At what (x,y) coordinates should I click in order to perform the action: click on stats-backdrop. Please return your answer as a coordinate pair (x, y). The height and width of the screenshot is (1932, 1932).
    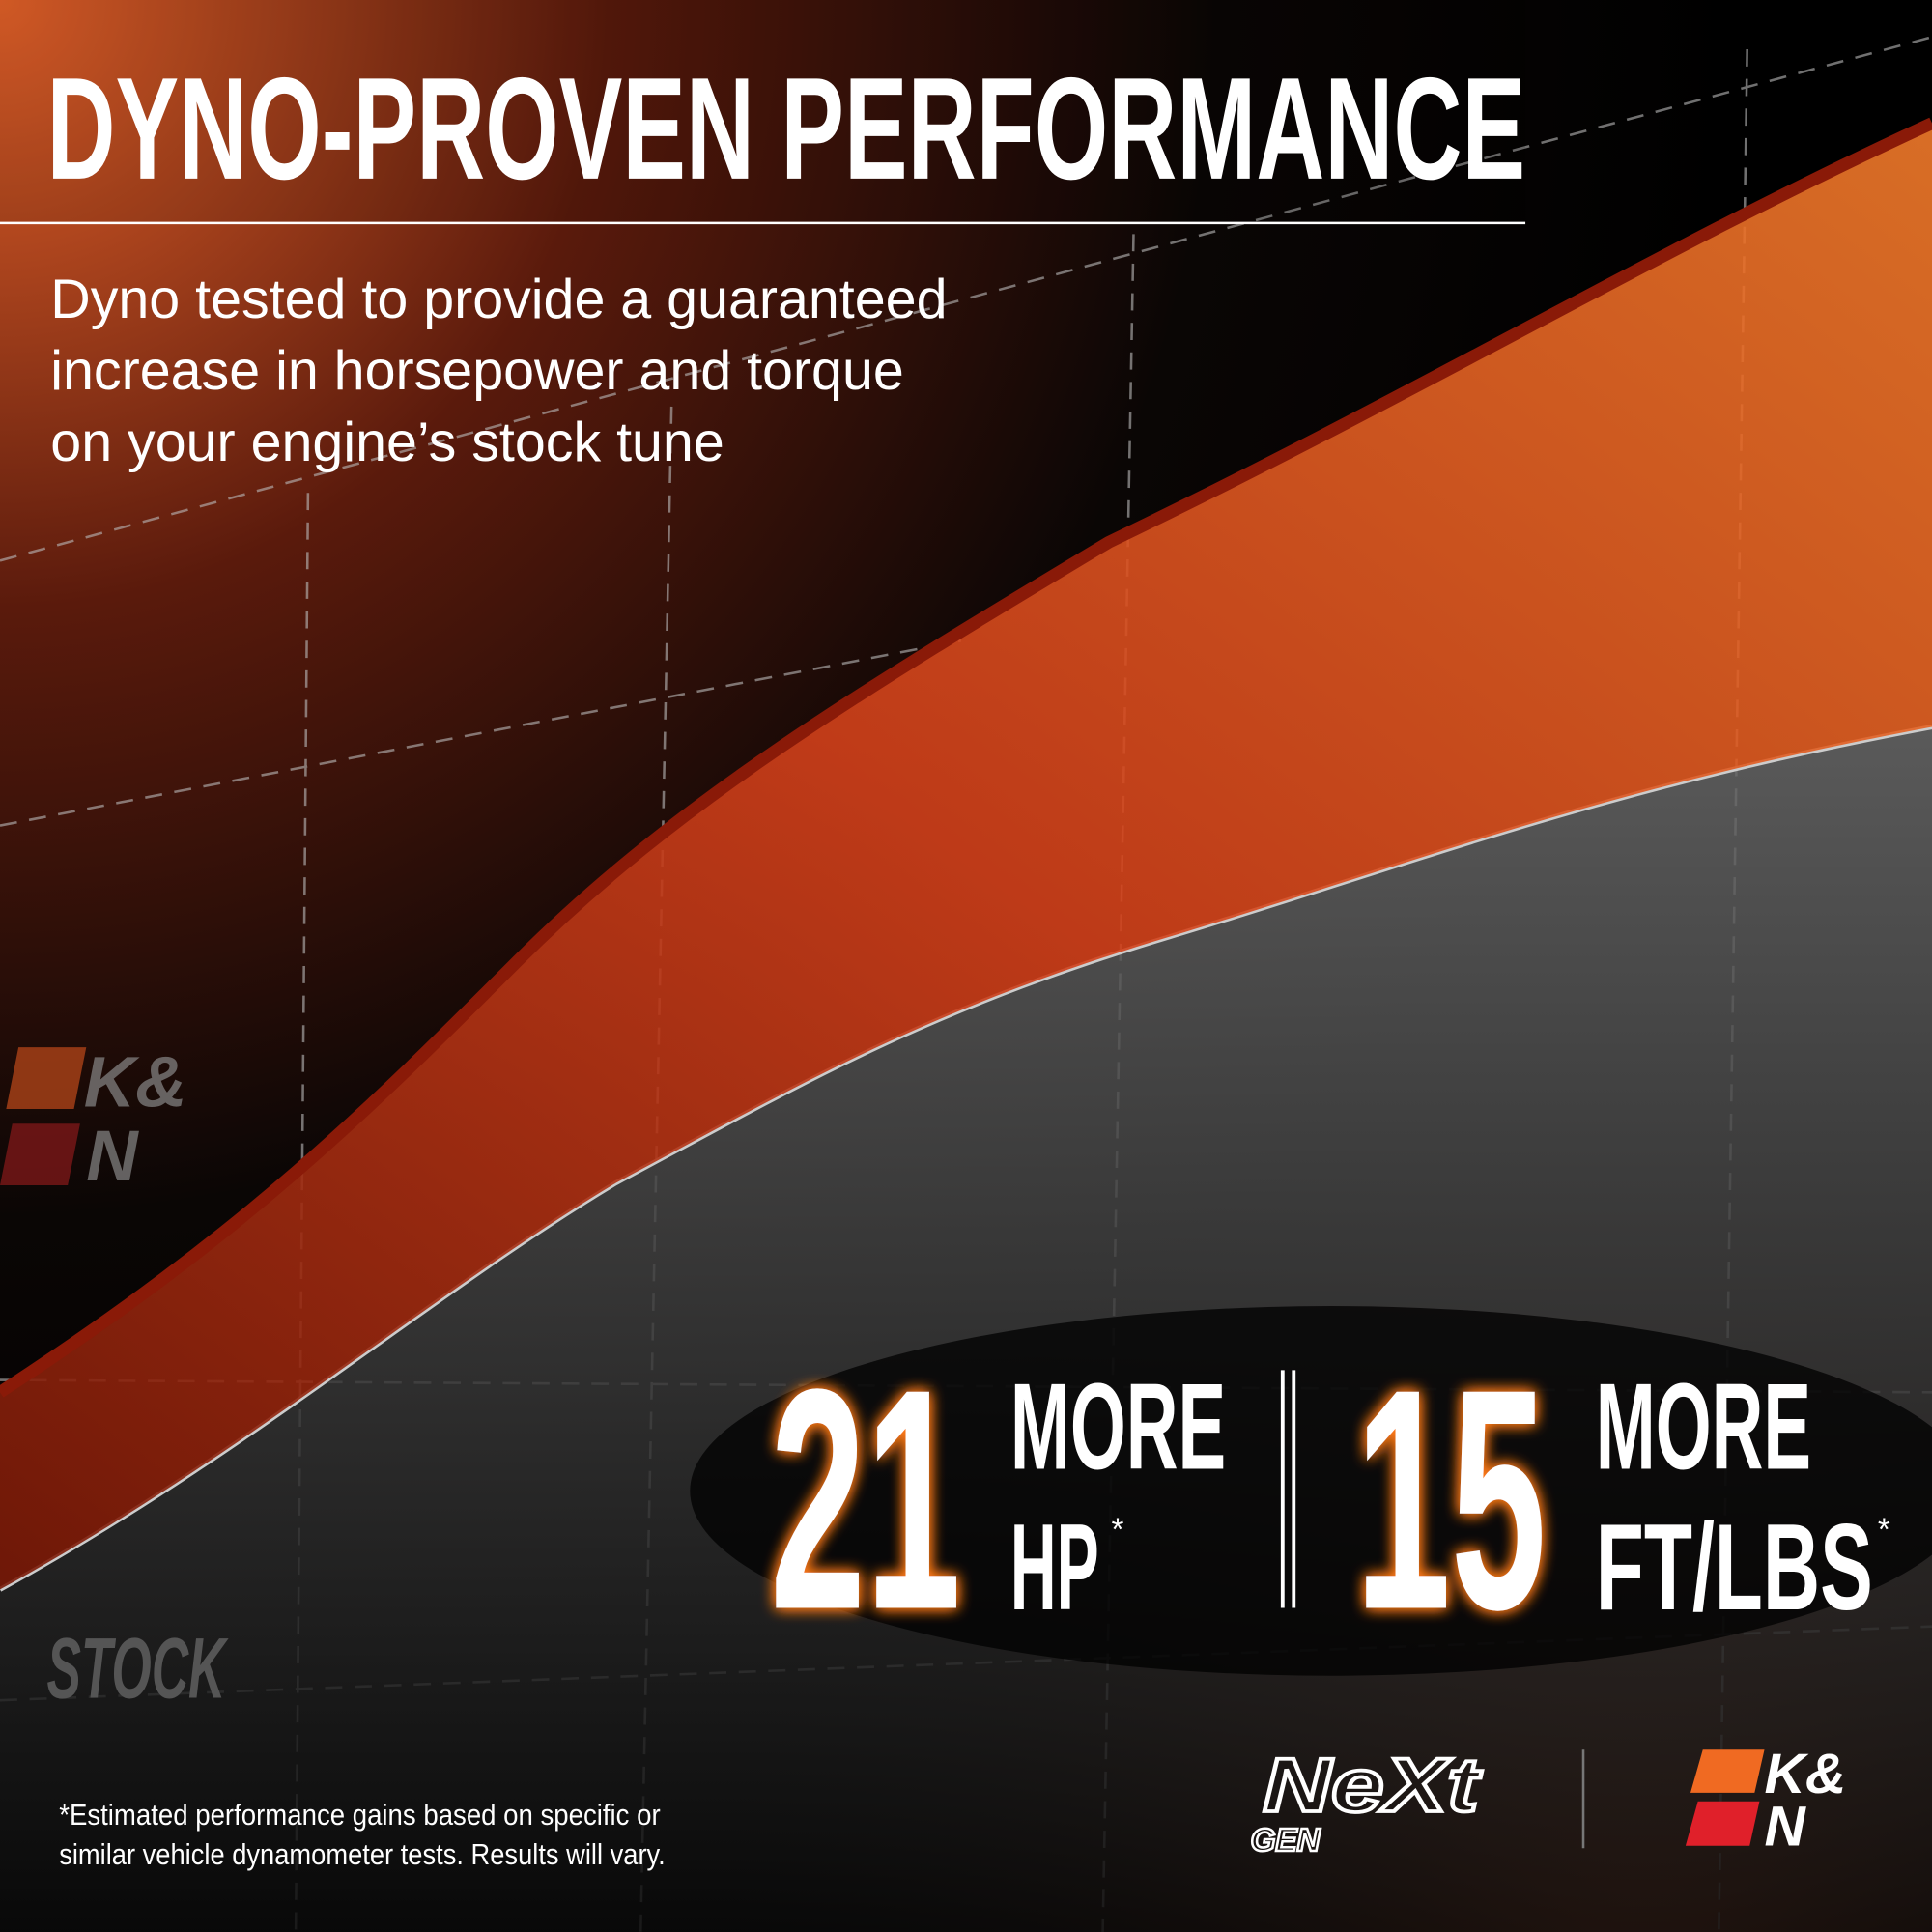
    Looking at the image, I should click on (1311, 1491).